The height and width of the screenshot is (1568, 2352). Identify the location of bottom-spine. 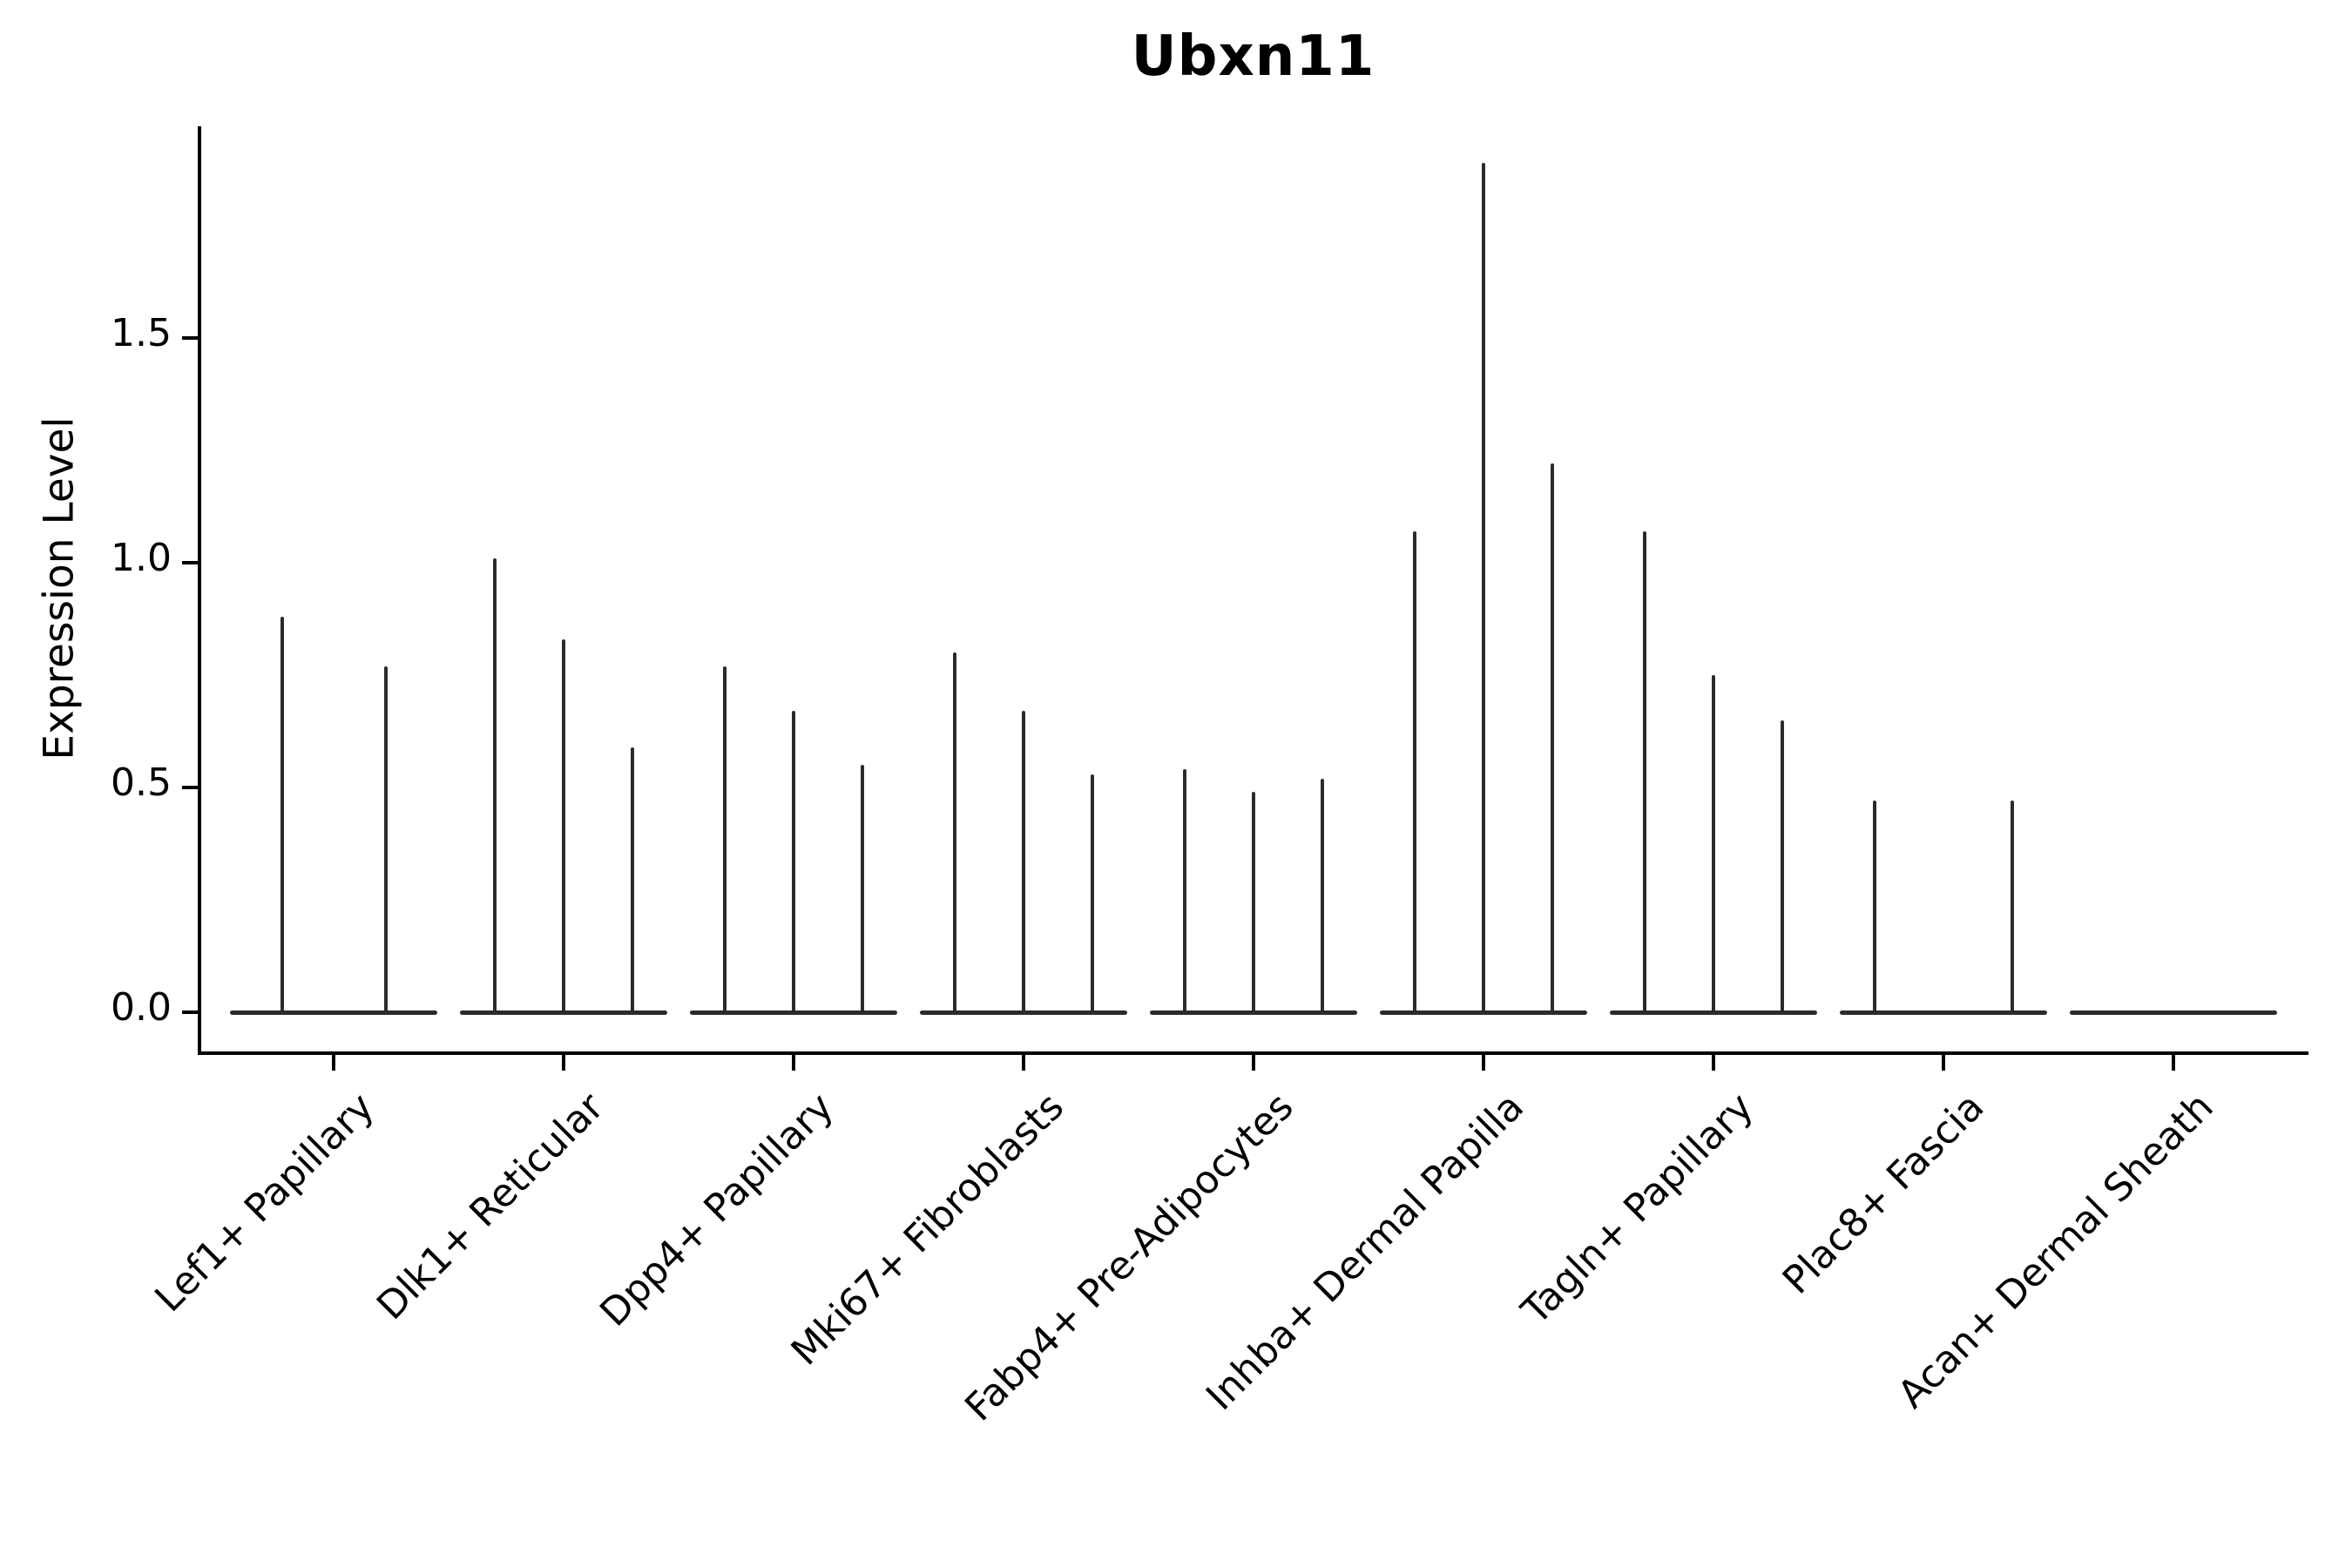
(1253, 1053).